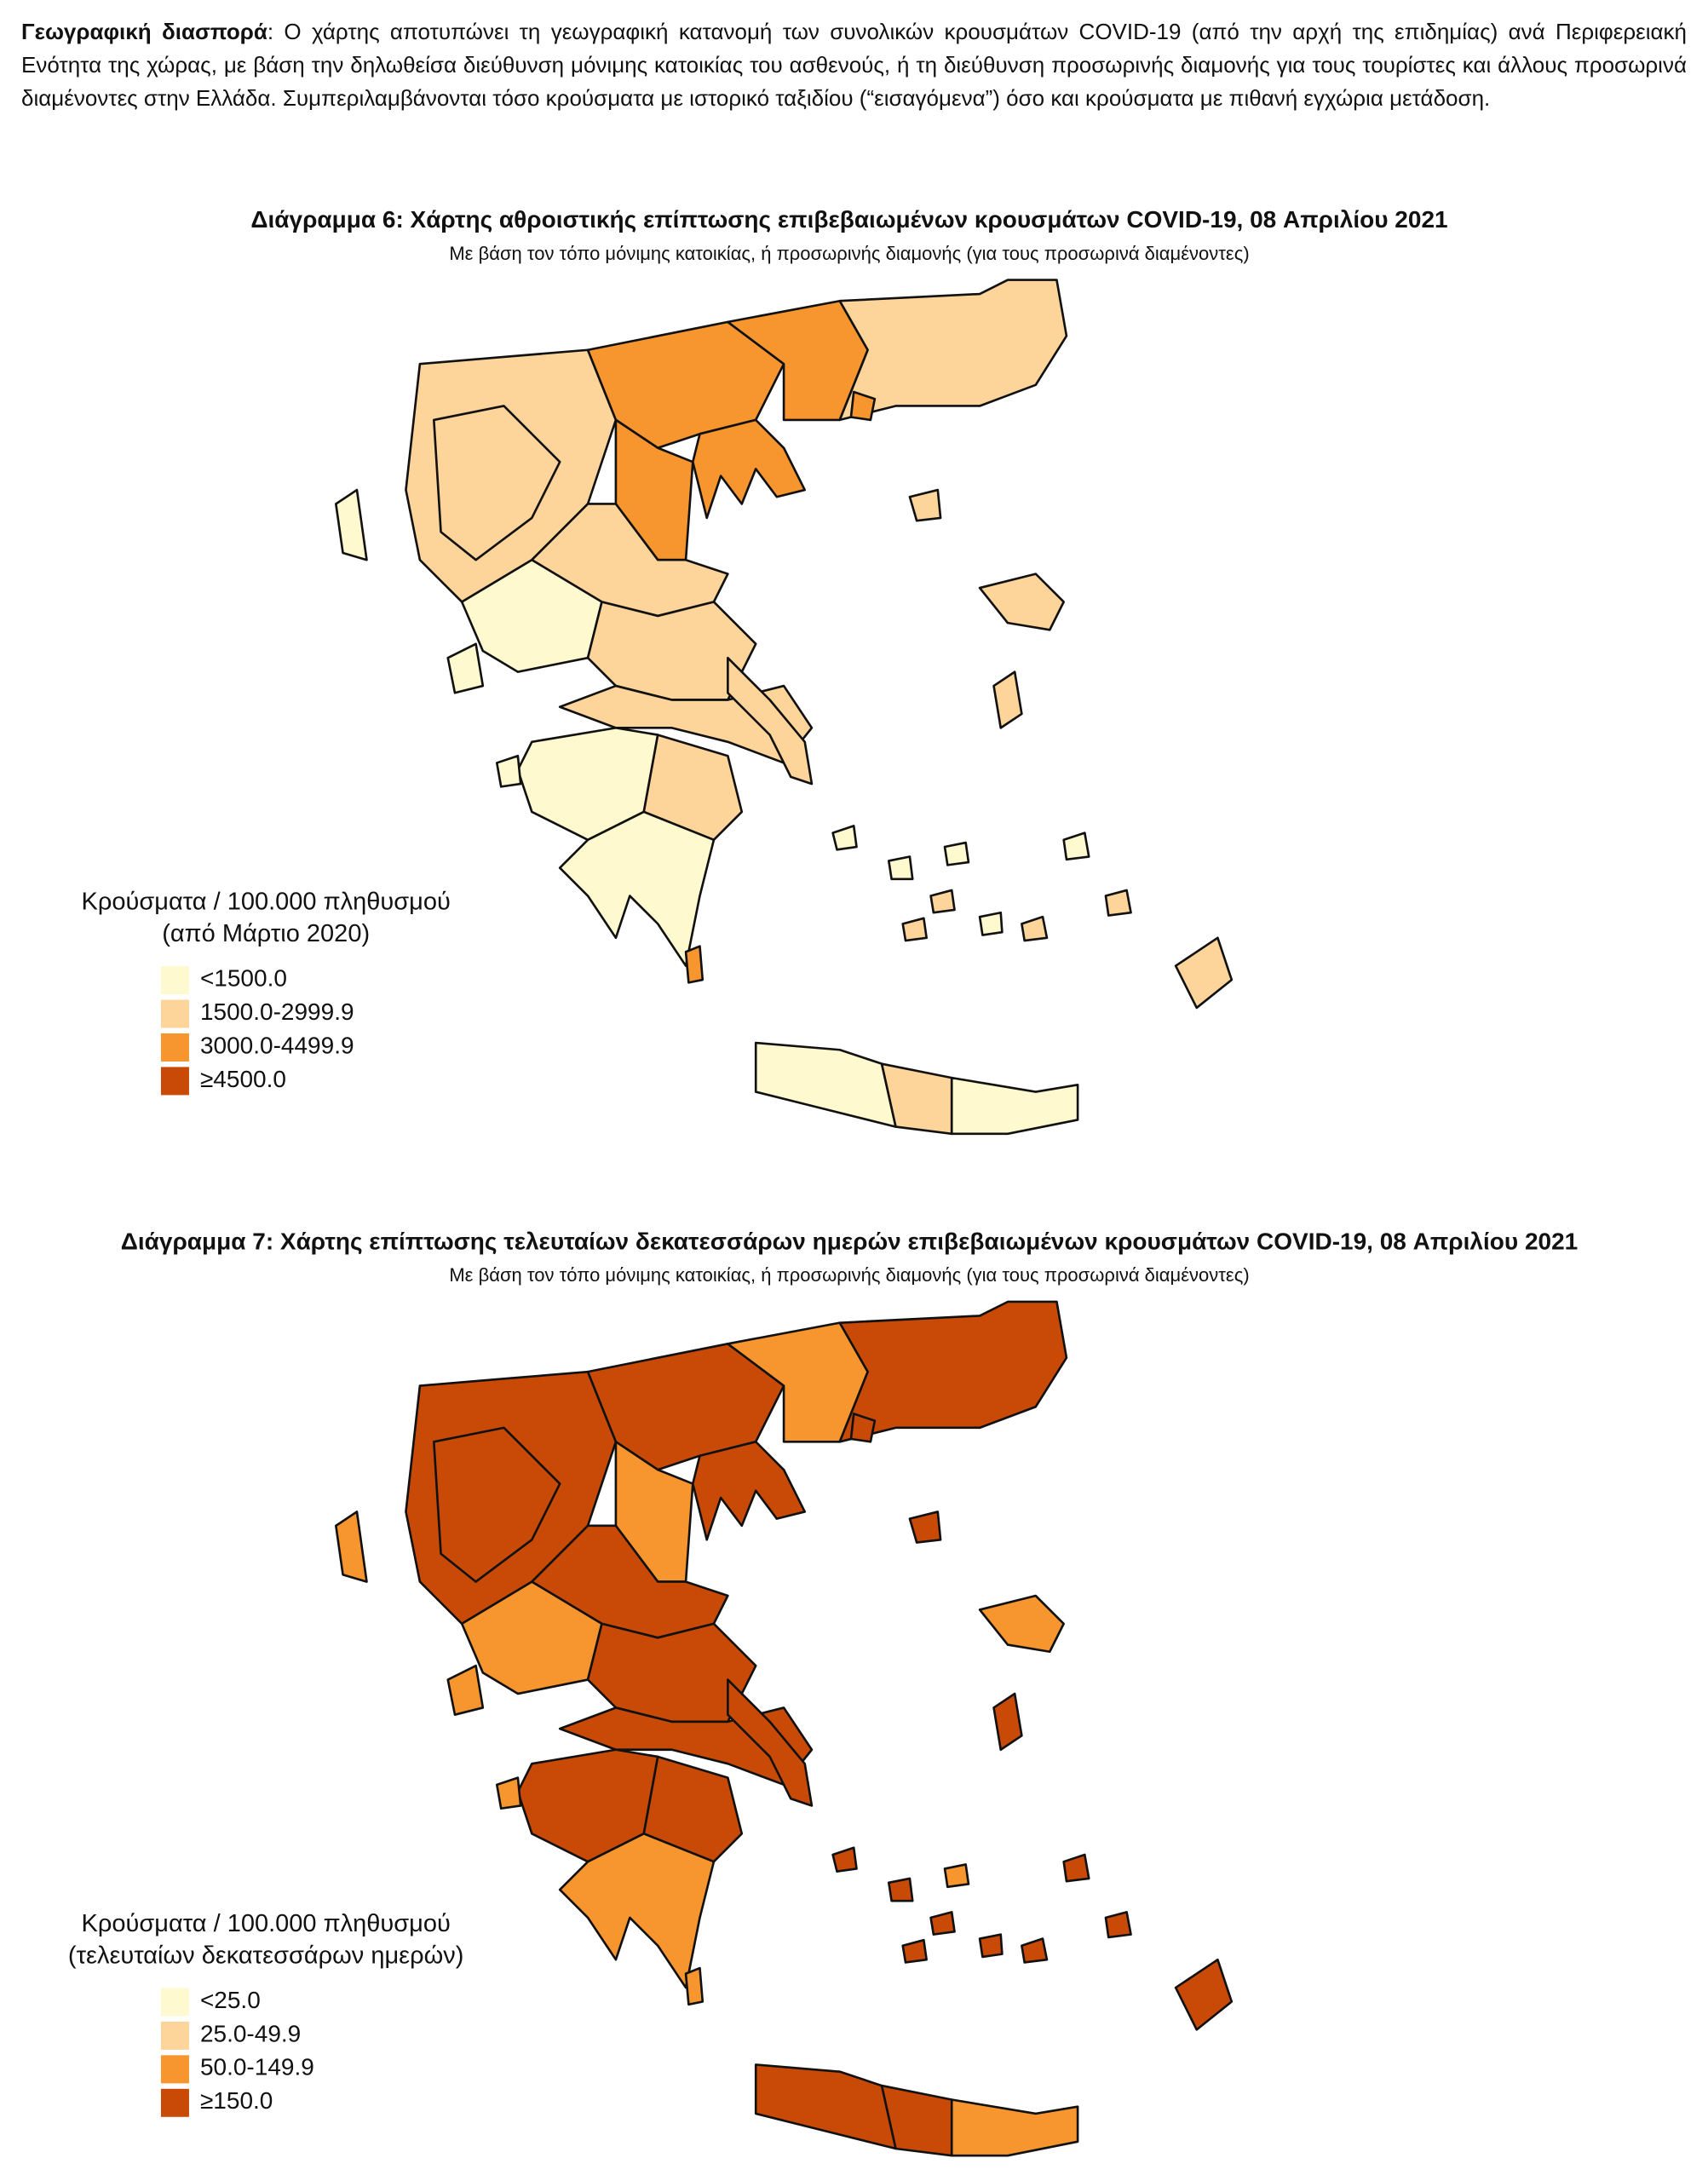 This screenshot has width=1708, height=2181. I want to click on legend-label: 25.0-49.9, so click(250, 2033).